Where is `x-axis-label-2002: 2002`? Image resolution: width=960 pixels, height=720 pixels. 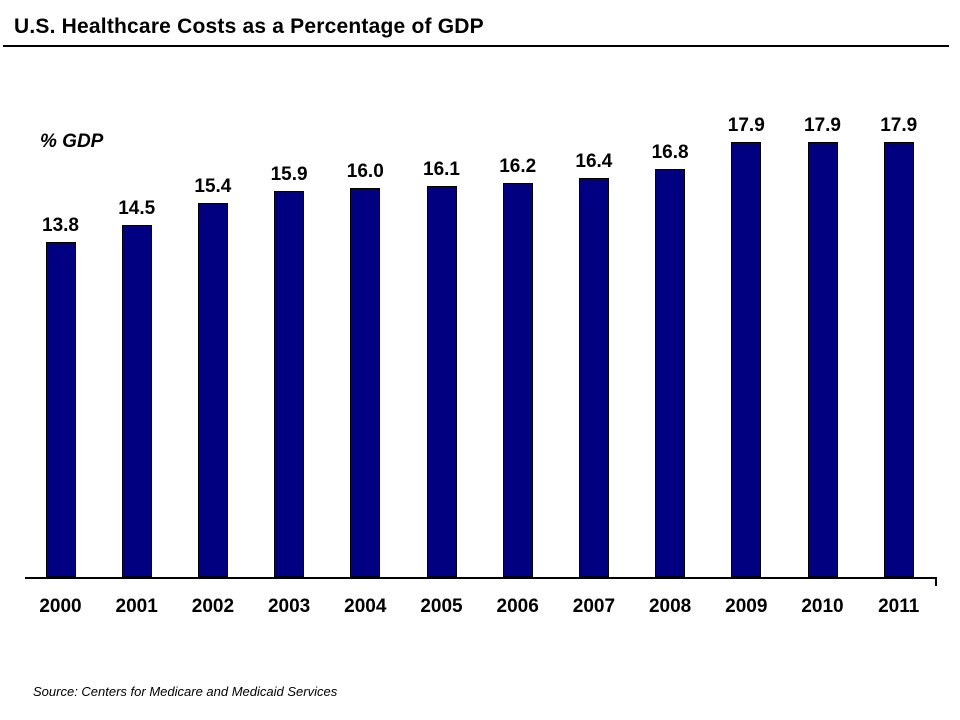
x-axis-label-2002: 2002 is located at coordinates (213, 606).